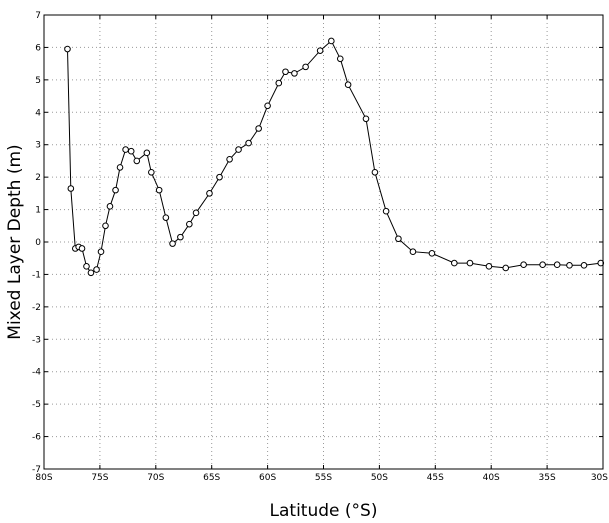 The width and height of the screenshot is (609, 523). Describe the element at coordinates (323, 478) in the screenshot. I see `x-tick-label: 55S` at that location.